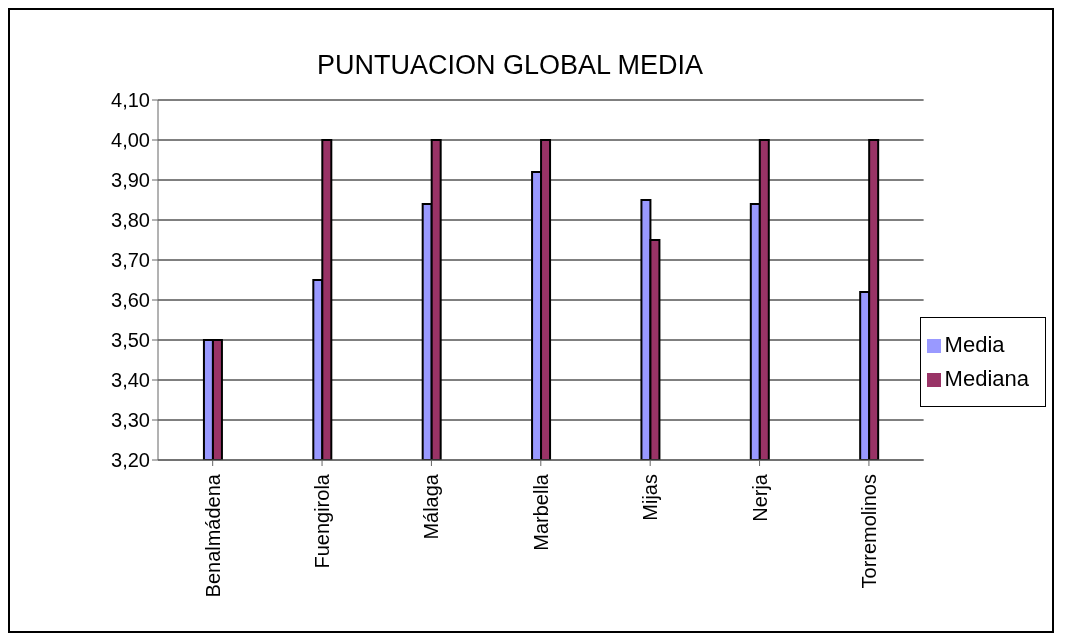 The image size is (1066, 639). I want to click on y-tick-label: 3,80, so click(130, 220).